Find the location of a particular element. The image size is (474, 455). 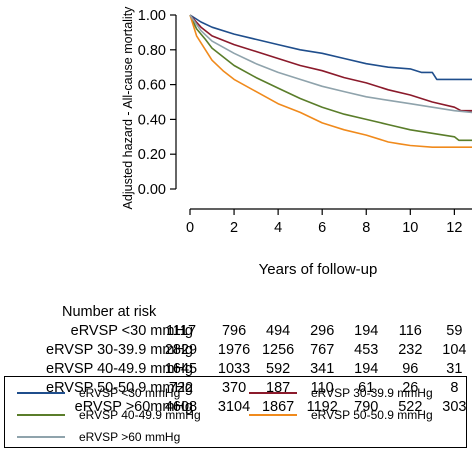

risk-cell: 4608 is located at coordinates (181, 407).